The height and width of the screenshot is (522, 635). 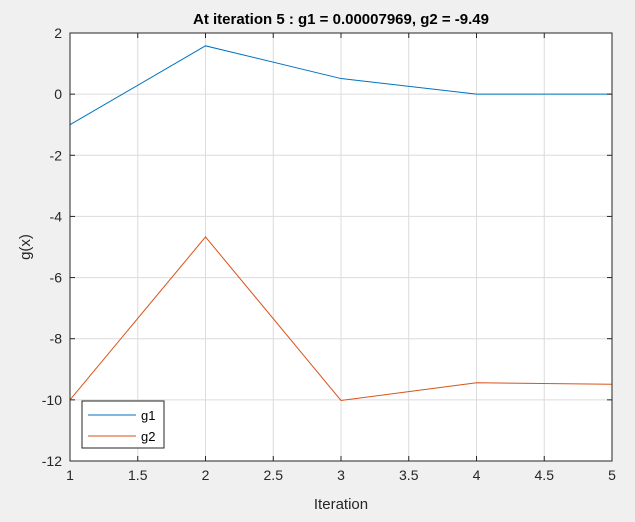 What do you see at coordinates (148, 415) in the screenshot?
I see `legend-label-g1: g1` at bounding box center [148, 415].